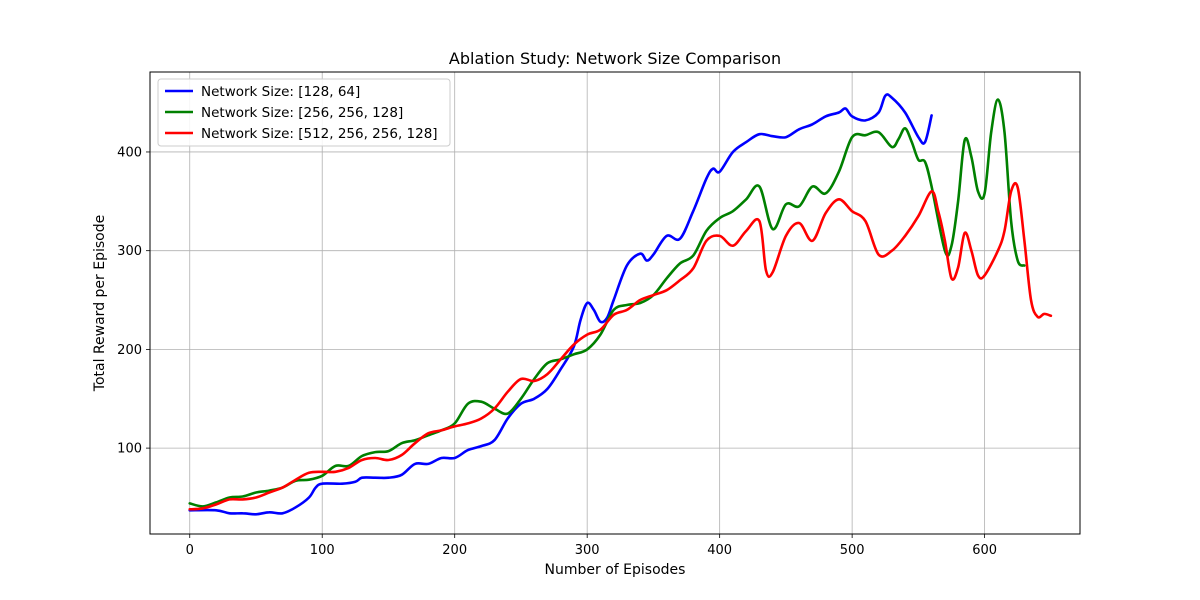 The image size is (1200, 600). I want to click on chart-title: Ablation Study: Network Size Comparison, so click(615, 58).